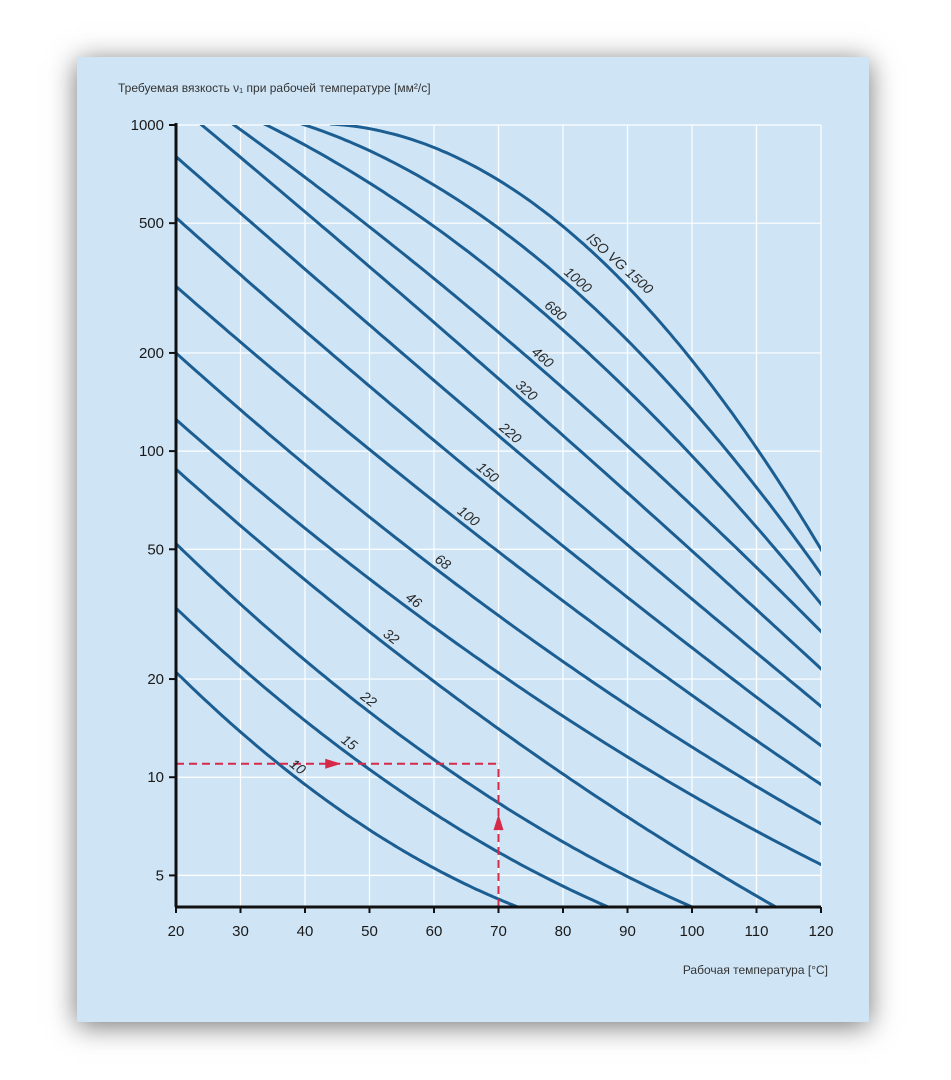 This screenshot has height=1080, width=951. I want to click on example-right-arrow, so click(333, 763).